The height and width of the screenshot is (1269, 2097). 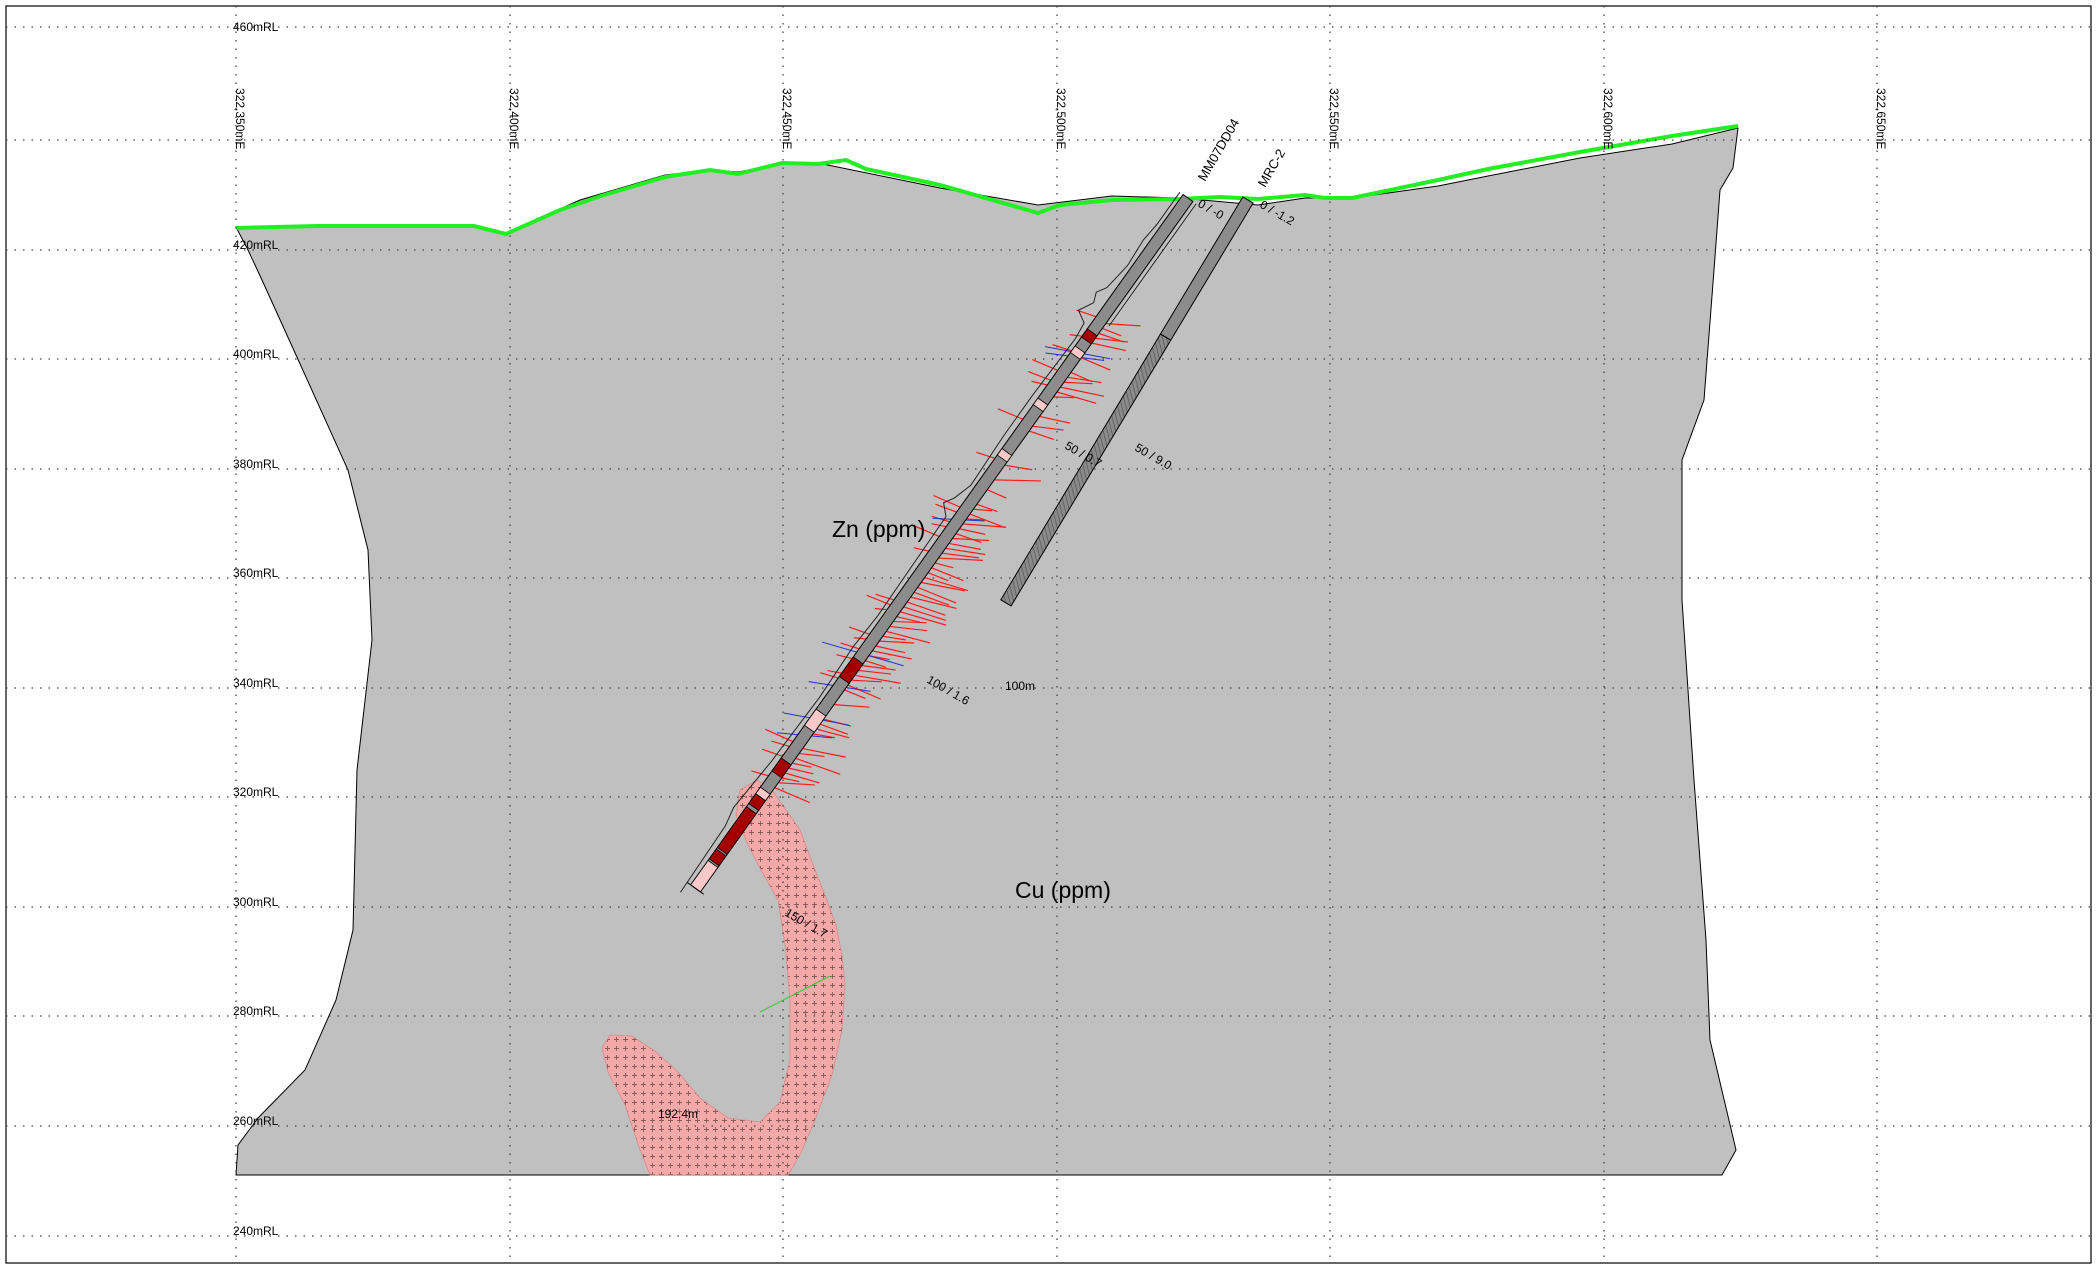 I want to click on easting-label: 322,500mE, so click(x=1061, y=118).